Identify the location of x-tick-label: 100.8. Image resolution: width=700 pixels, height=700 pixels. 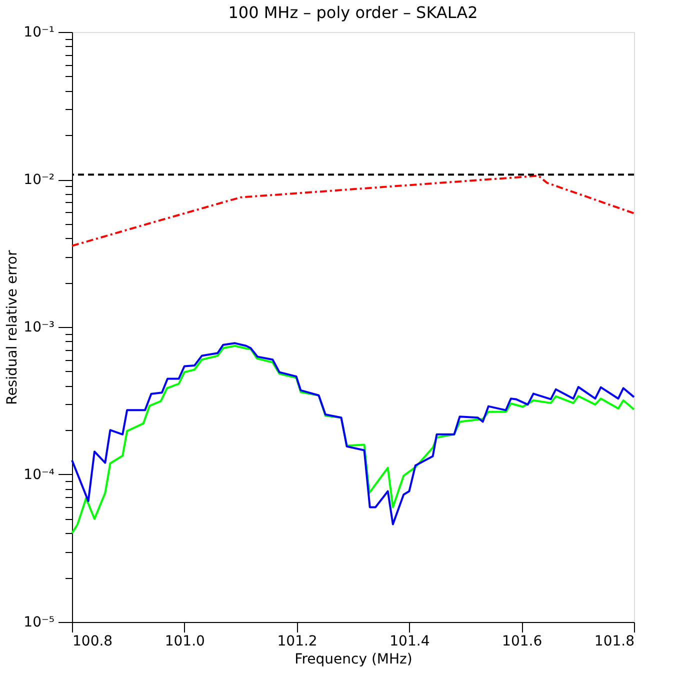
(92, 642).